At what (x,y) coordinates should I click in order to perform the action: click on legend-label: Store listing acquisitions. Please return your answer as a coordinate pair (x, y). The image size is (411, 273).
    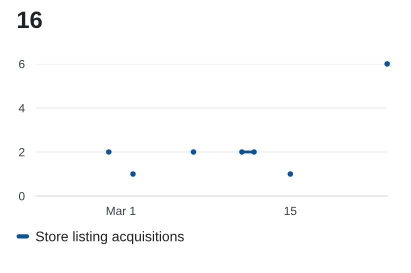
    Looking at the image, I should click on (110, 237).